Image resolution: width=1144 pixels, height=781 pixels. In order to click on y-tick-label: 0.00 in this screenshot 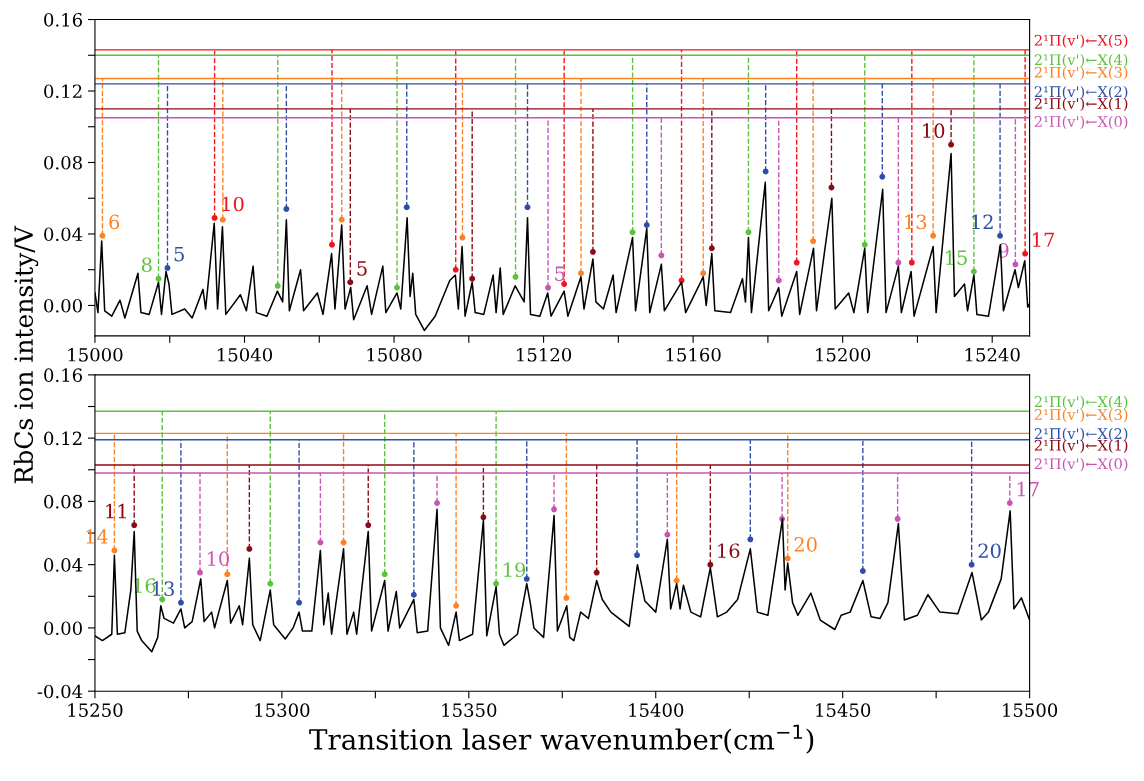, I will do `click(63, 628)`.